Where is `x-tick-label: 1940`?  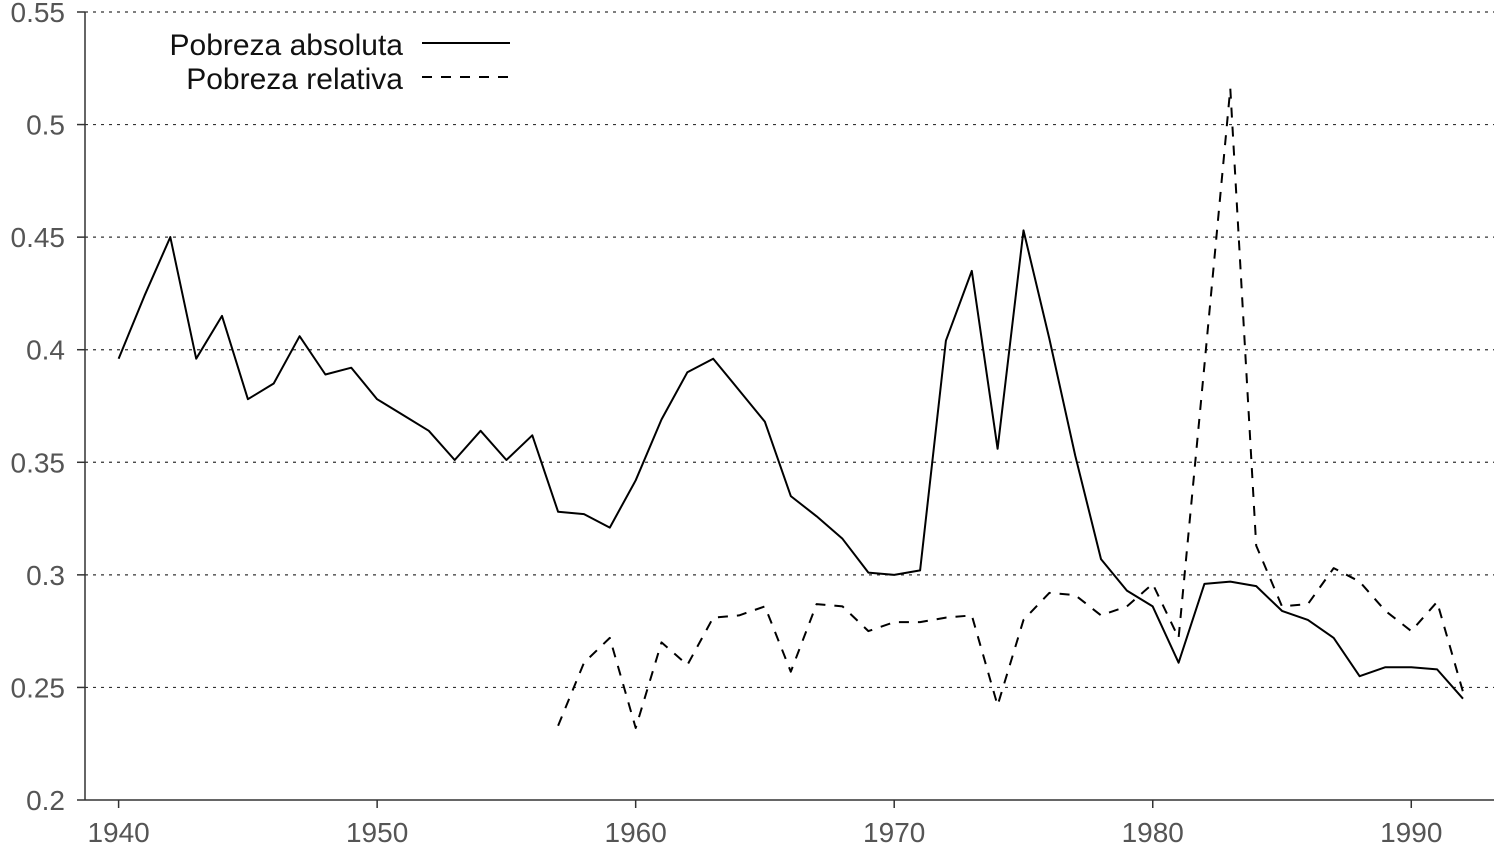 x-tick-label: 1940 is located at coordinates (118, 832).